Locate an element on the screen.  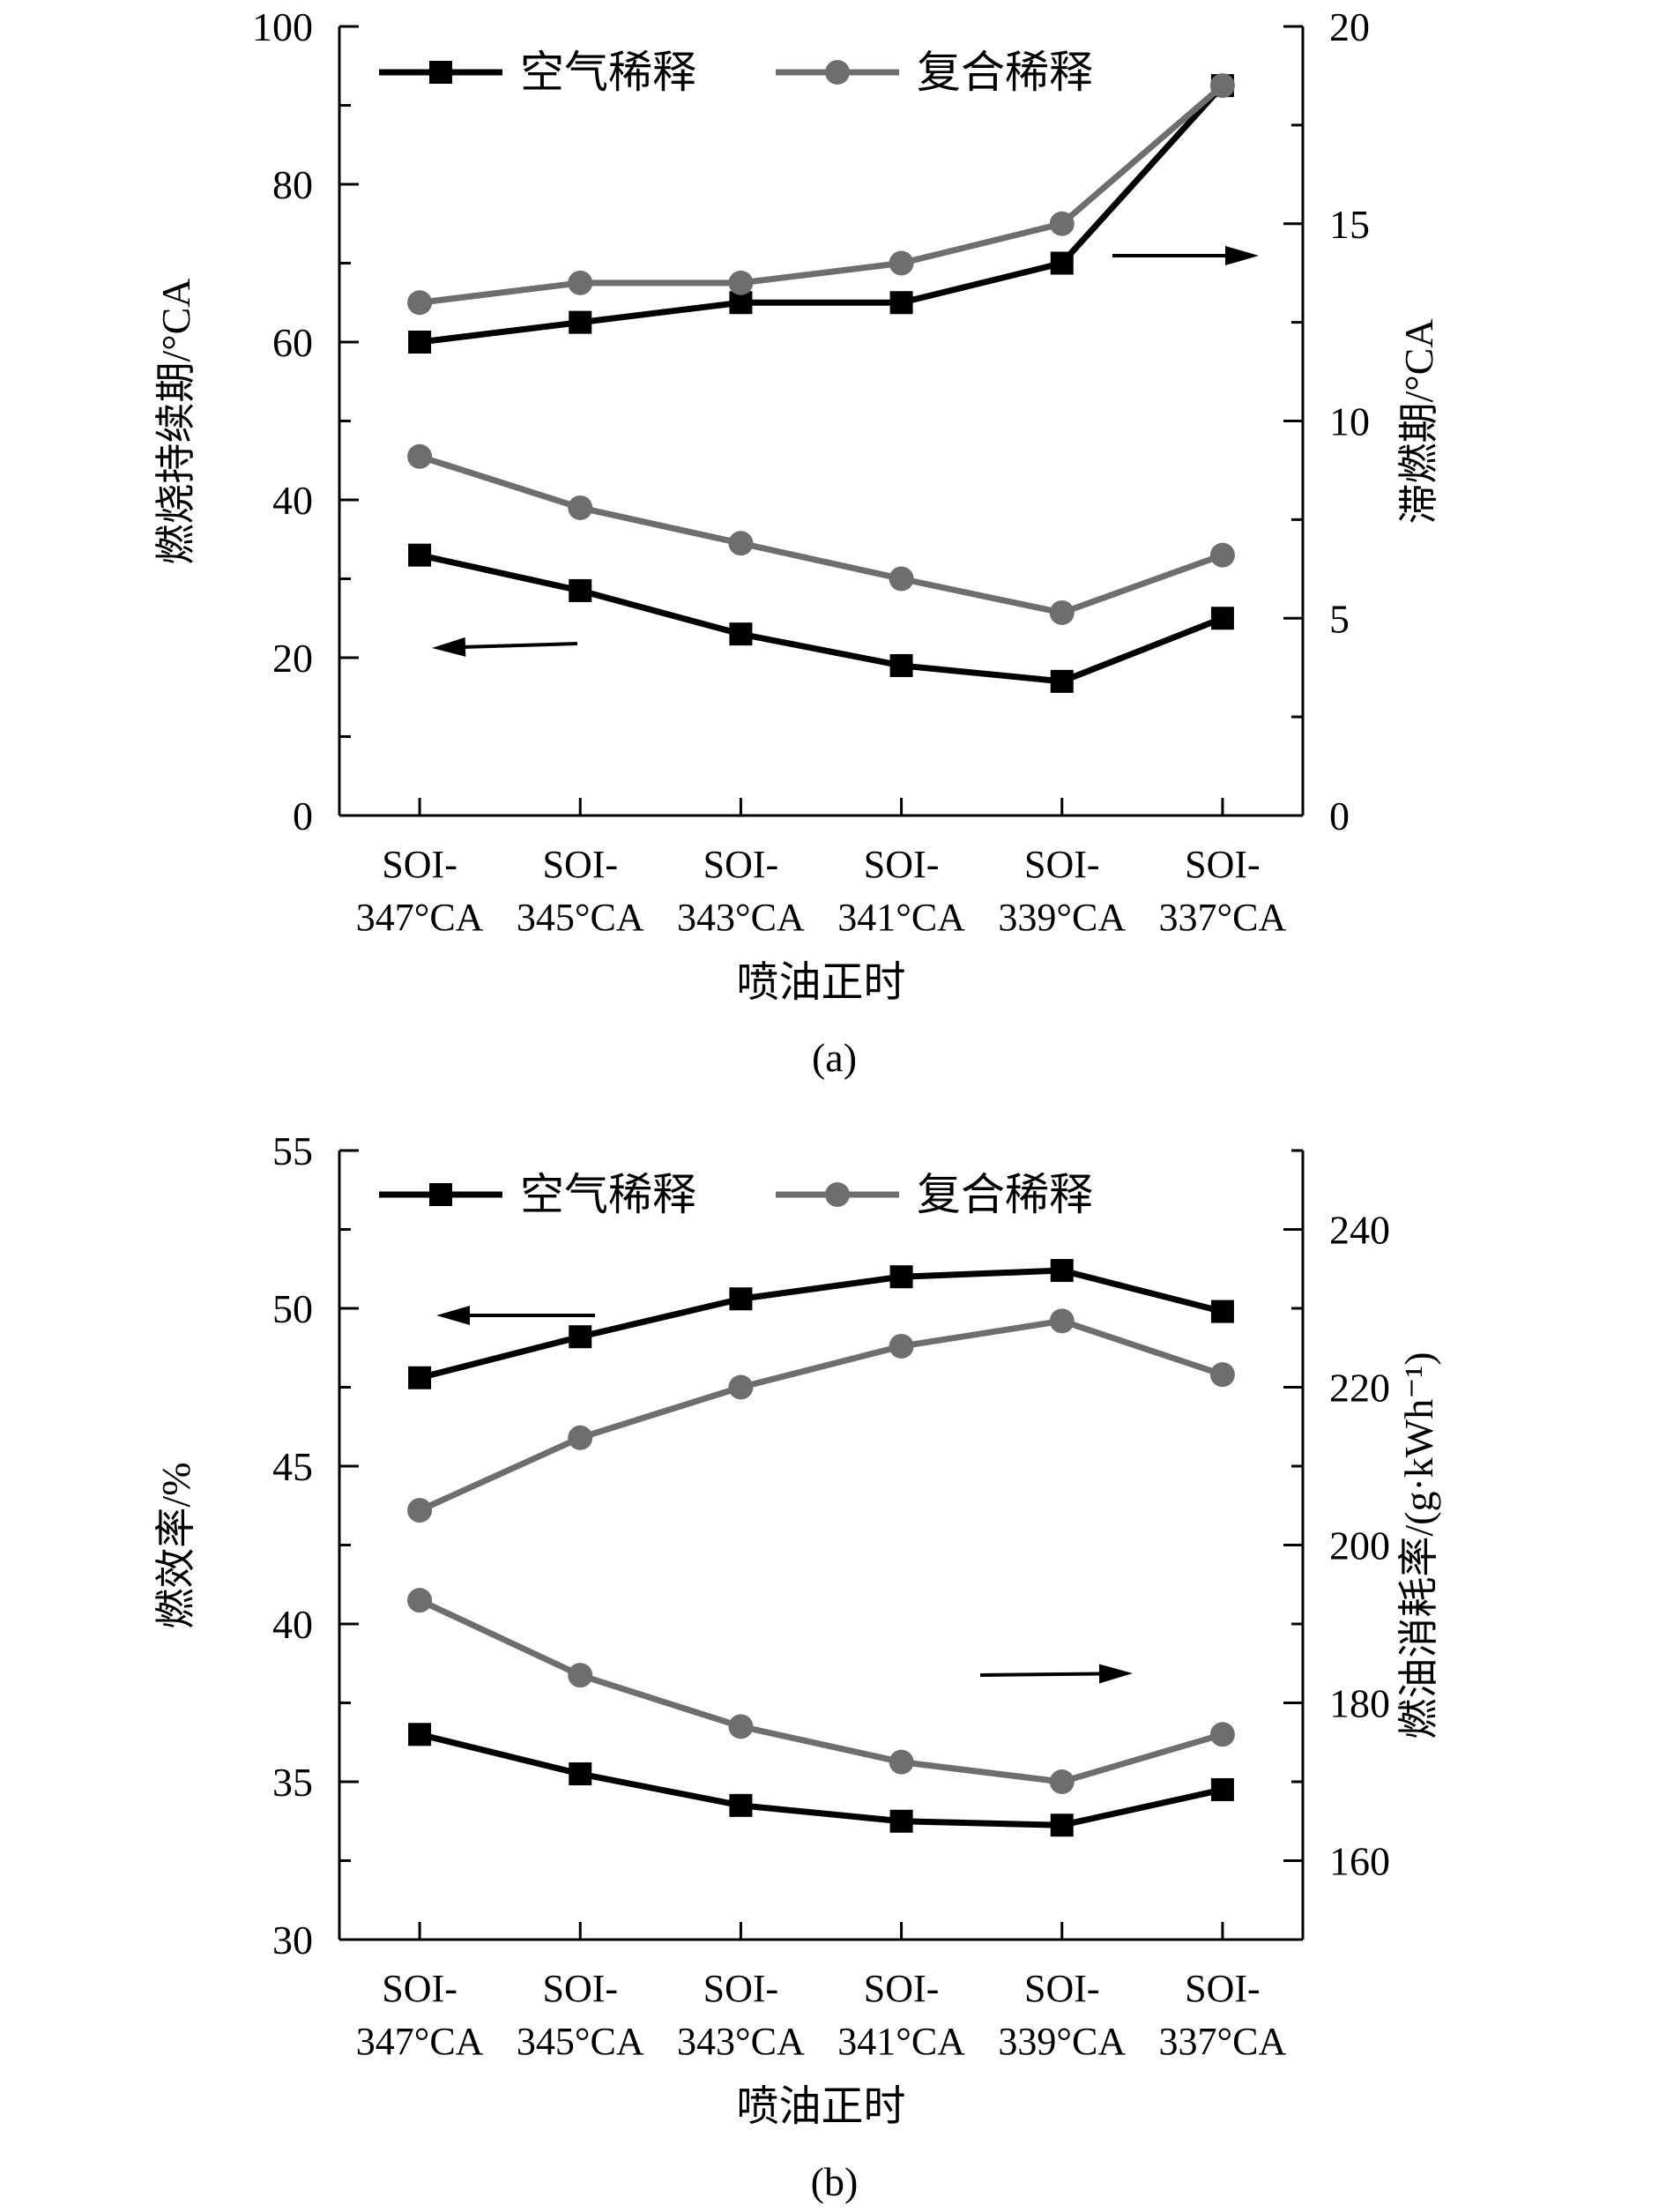
right-tick-label: 220 is located at coordinates (1360, 1389).